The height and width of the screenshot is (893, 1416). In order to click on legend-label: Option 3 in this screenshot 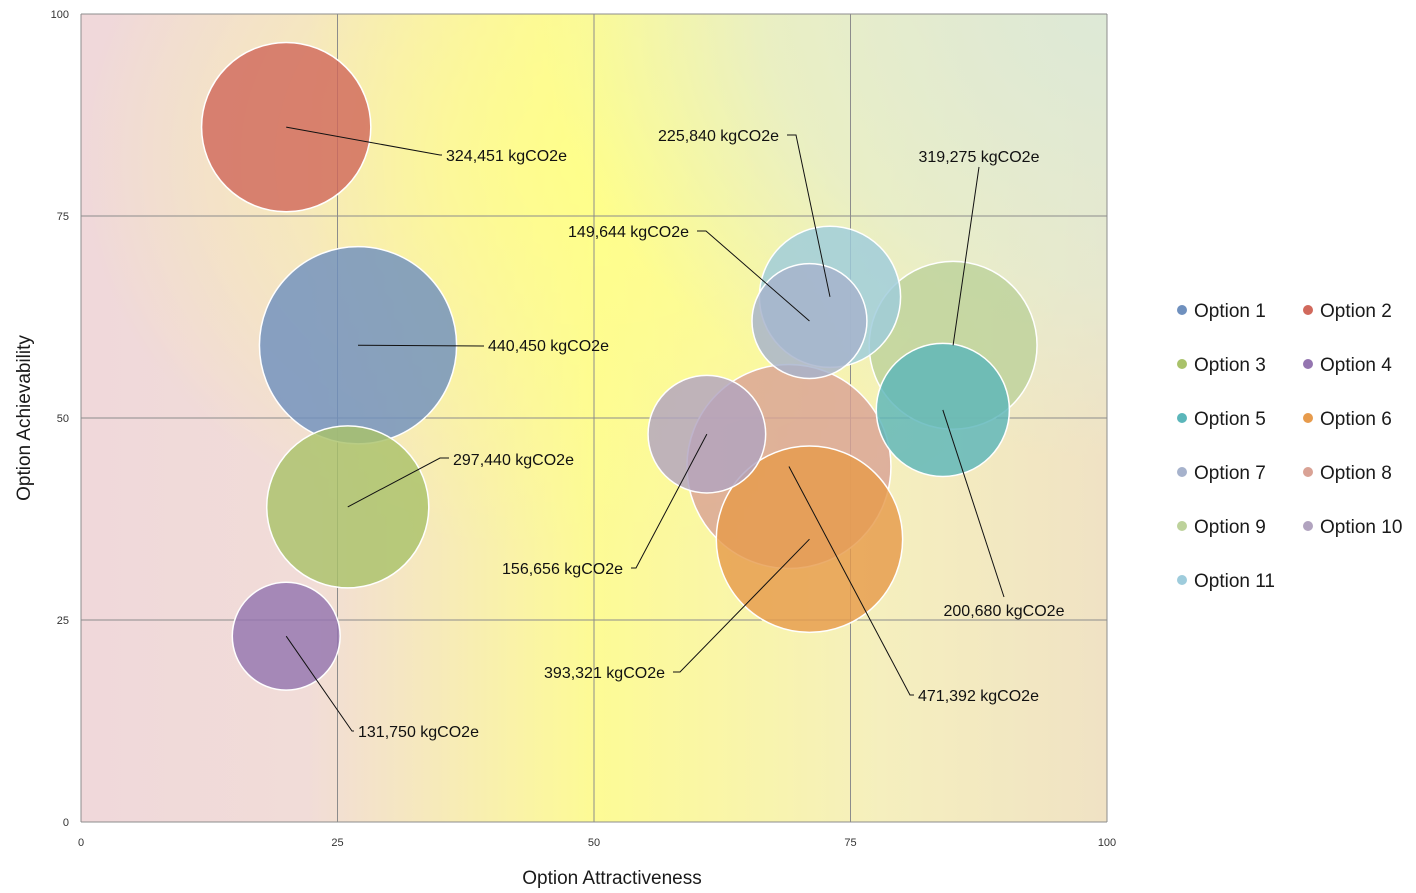, I will do `click(1230, 365)`.